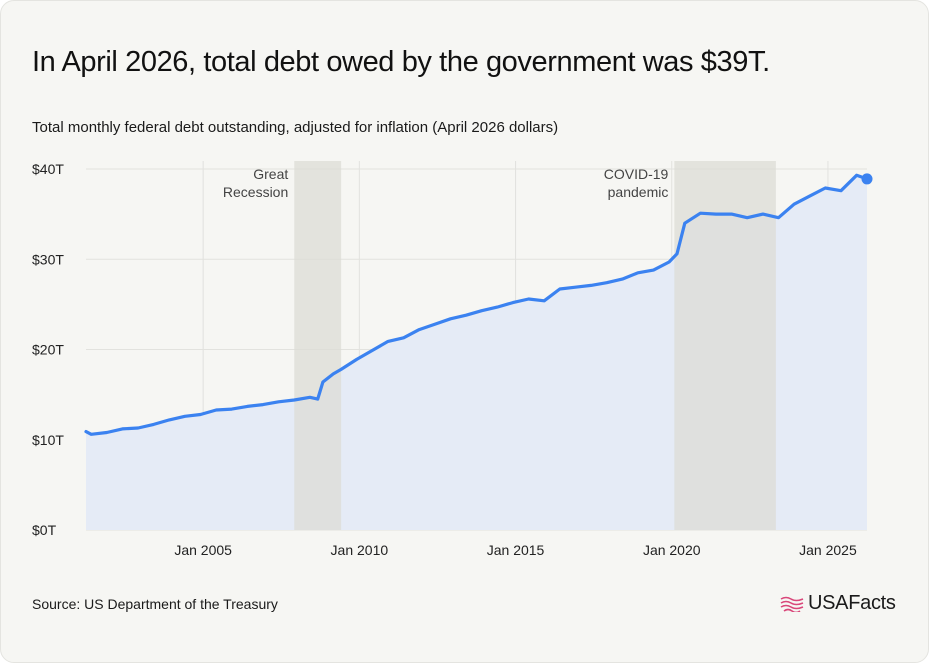 The image size is (929, 663). I want to click on band-covid-pandemic, so click(725, 345).